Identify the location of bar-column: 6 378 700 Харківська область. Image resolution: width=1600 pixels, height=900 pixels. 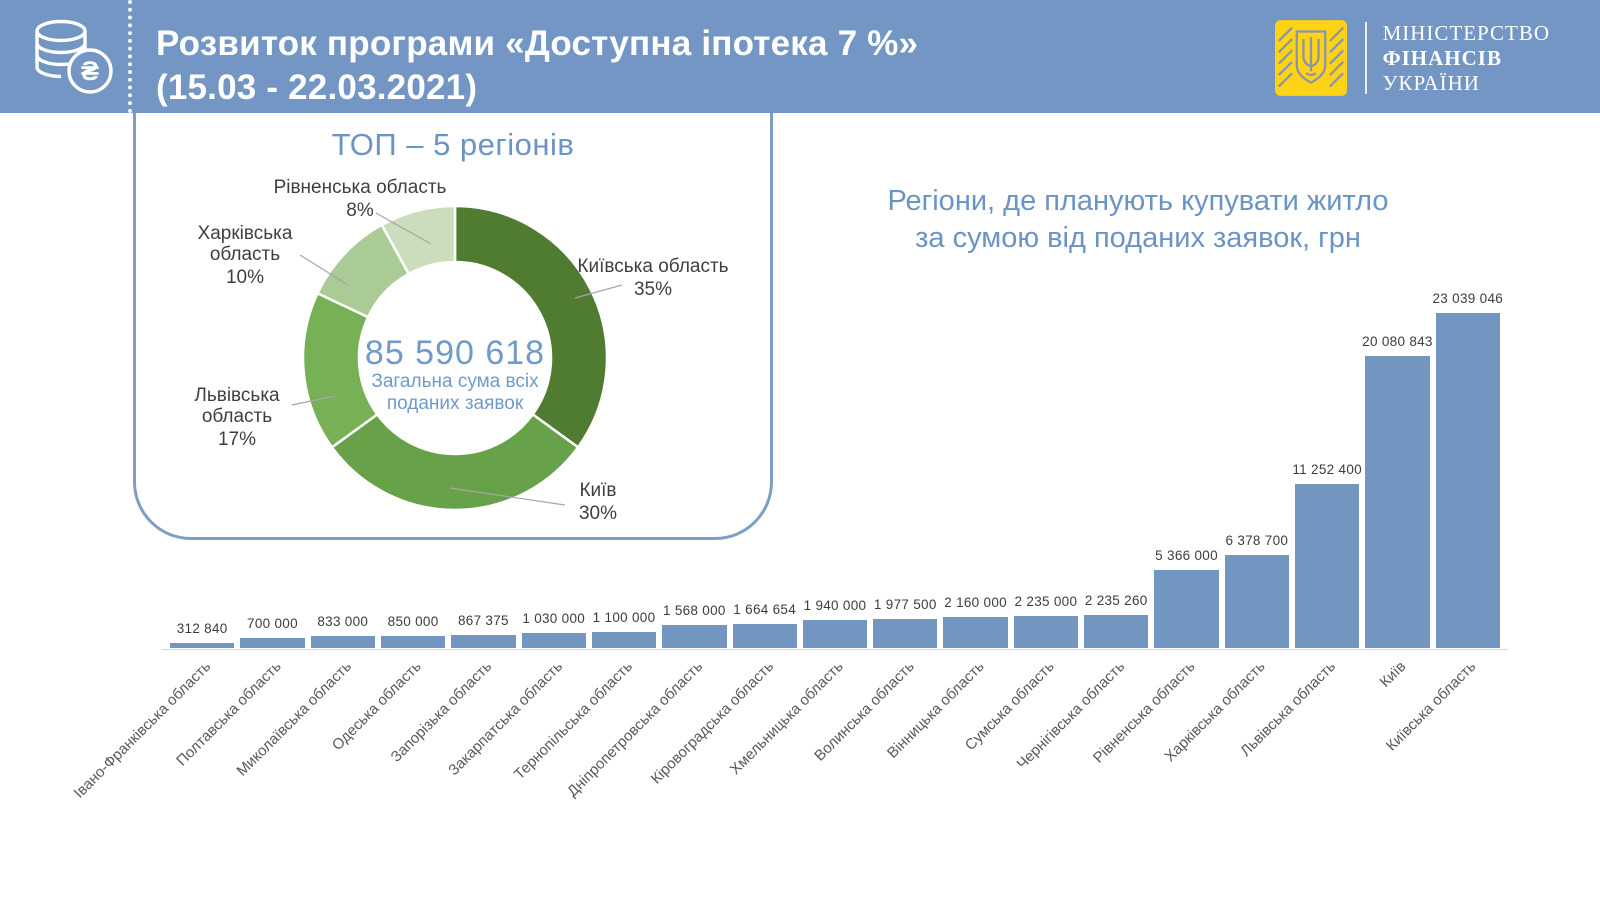
(1225, 526).